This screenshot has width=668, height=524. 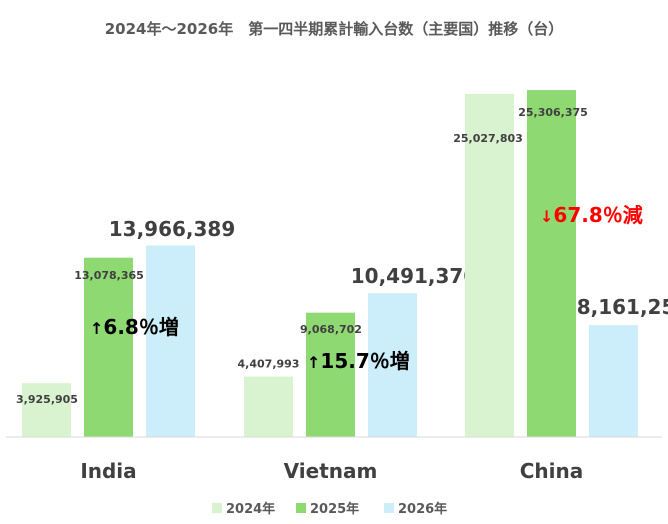 I want to click on data-label-china-1: 25,306,375, so click(x=553, y=112).